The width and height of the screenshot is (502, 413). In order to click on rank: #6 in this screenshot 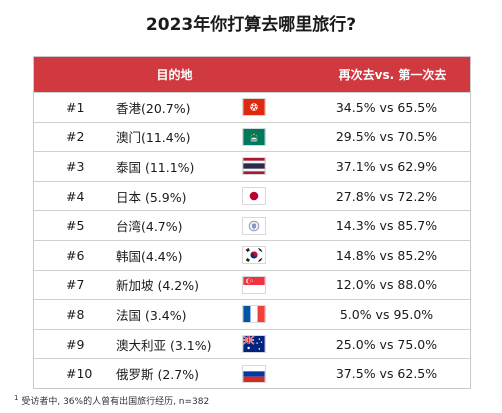, I will do `click(75, 255)`.